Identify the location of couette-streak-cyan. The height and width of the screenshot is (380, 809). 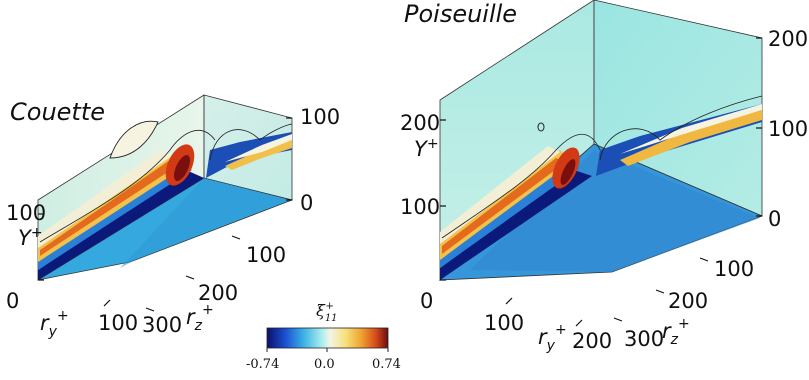
(115, 217).